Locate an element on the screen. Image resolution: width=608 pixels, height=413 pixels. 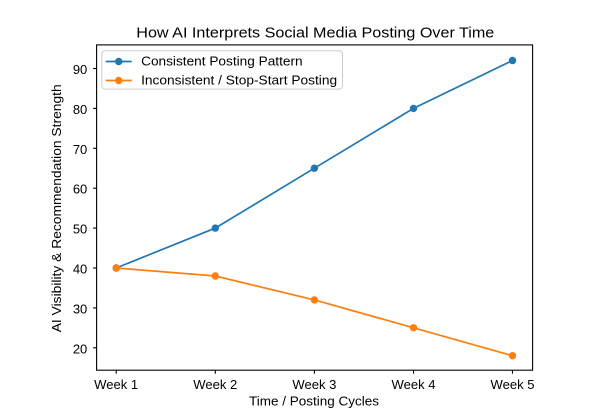
svg-text: 60 is located at coordinates (80, 189).